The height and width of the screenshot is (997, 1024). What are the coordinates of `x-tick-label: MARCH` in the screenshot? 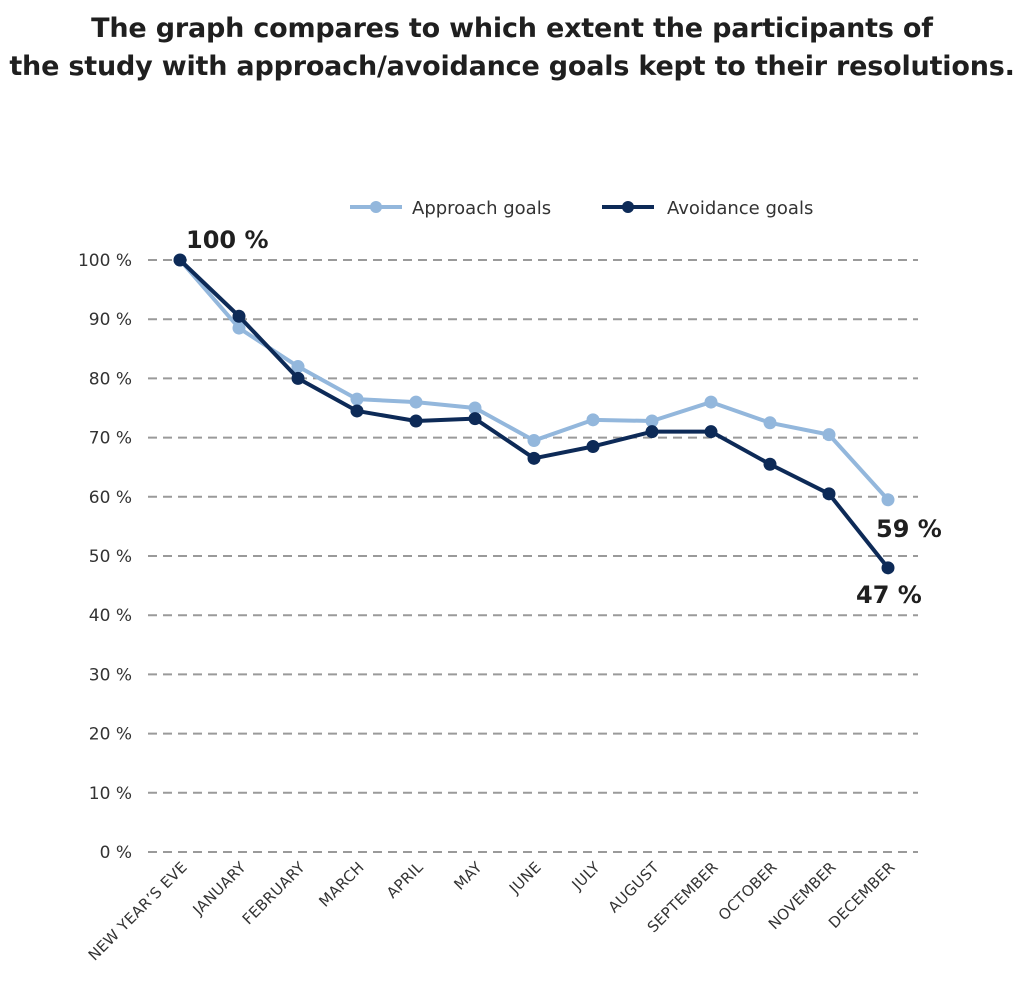 It's located at (341, 884).